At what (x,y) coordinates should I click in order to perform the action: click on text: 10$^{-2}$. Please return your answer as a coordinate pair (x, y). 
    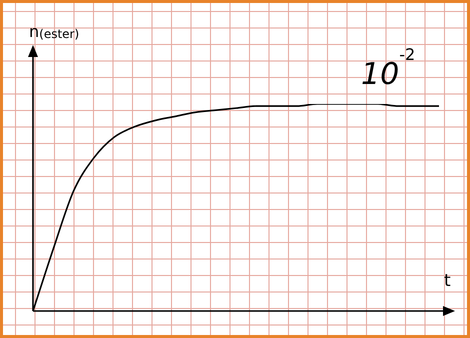
    Looking at the image, I should click on (388, 68).